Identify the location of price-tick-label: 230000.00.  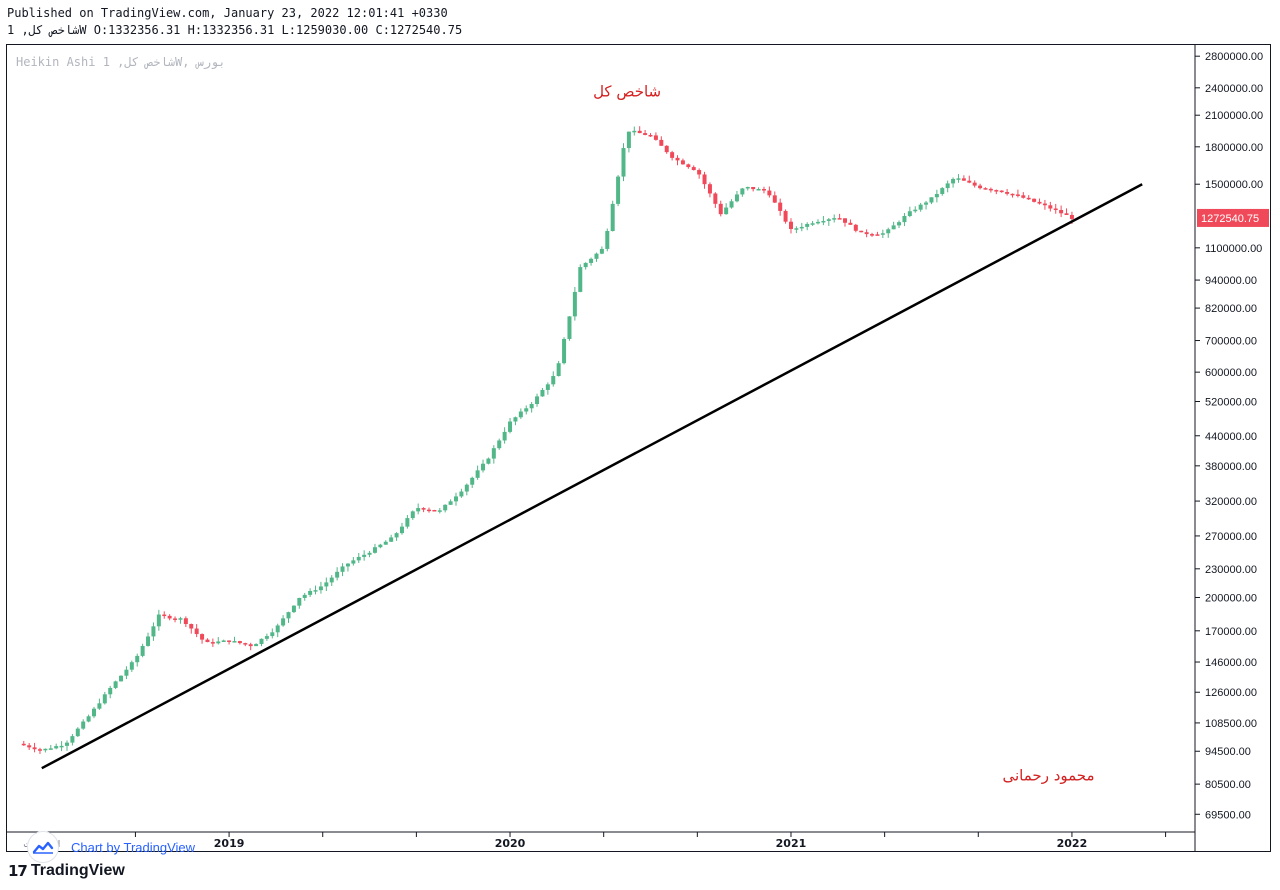
(1231, 570).